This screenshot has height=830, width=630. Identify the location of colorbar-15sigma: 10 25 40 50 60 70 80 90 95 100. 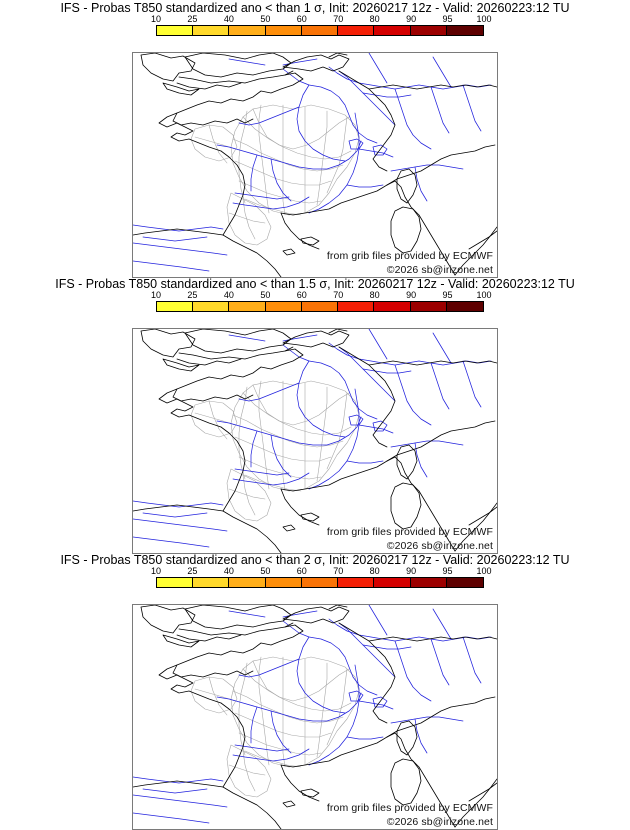
(321, 304).